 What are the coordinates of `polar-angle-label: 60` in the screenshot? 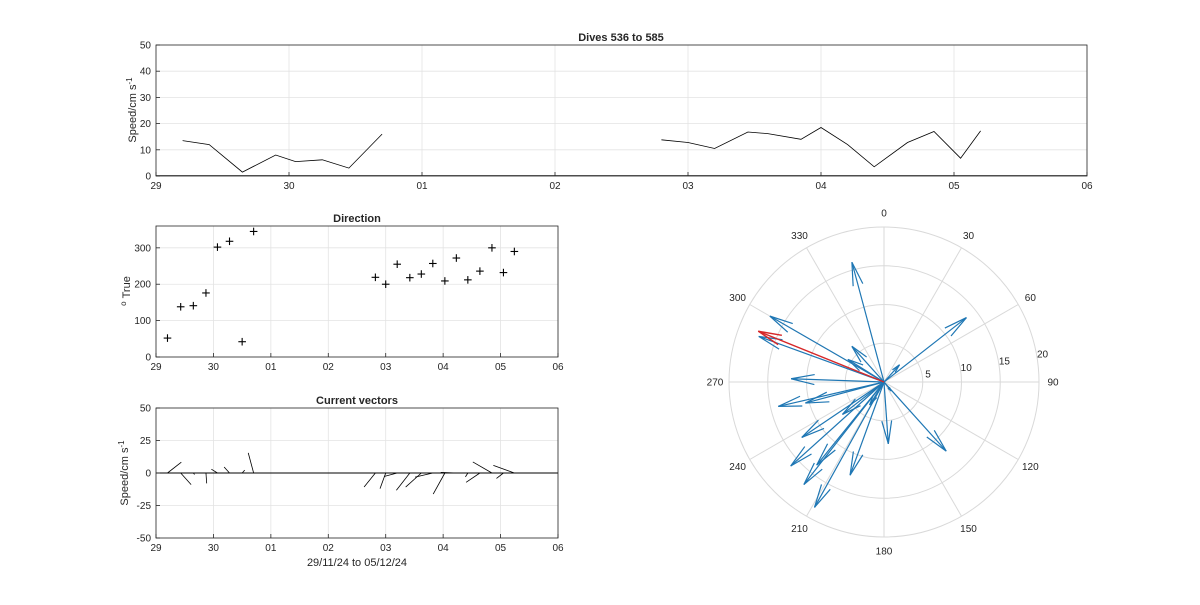 It's located at (1031, 298).